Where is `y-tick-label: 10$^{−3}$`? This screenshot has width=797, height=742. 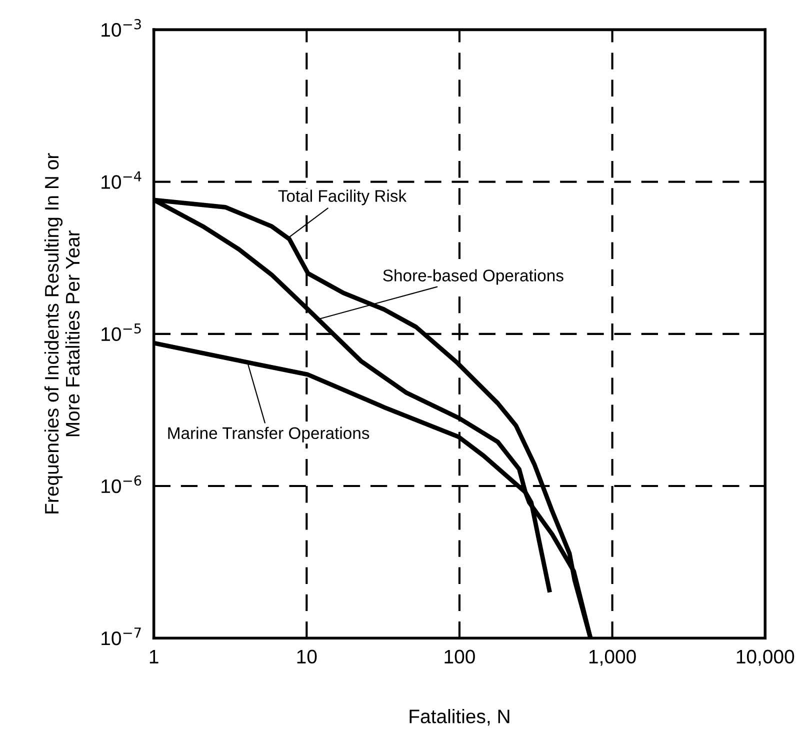 y-tick-label: 10$^{−3}$ is located at coordinates (121, 28).